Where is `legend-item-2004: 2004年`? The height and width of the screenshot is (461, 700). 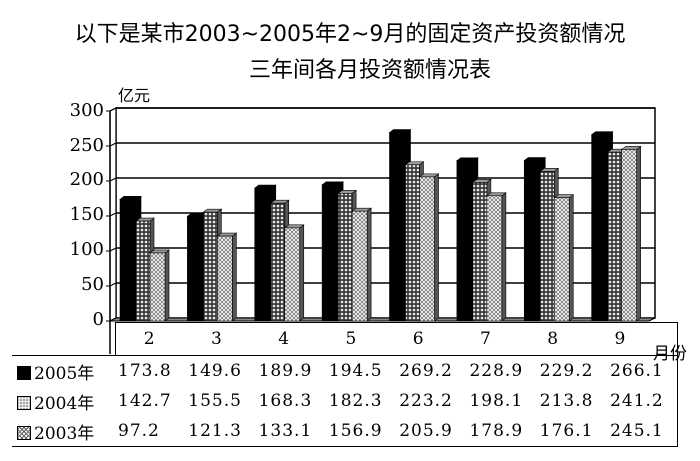
legend-item-2004: 2004年 is located at coordinates (63, 401).